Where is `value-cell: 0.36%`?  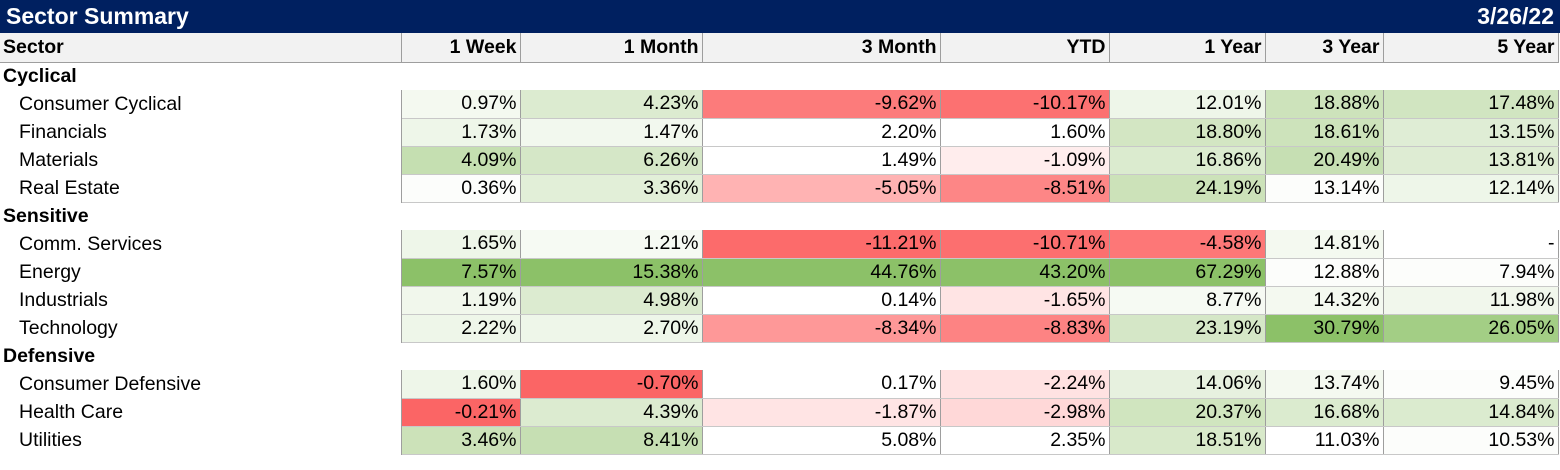 value-cell: 0.36% is located at coordinates (461, 188).